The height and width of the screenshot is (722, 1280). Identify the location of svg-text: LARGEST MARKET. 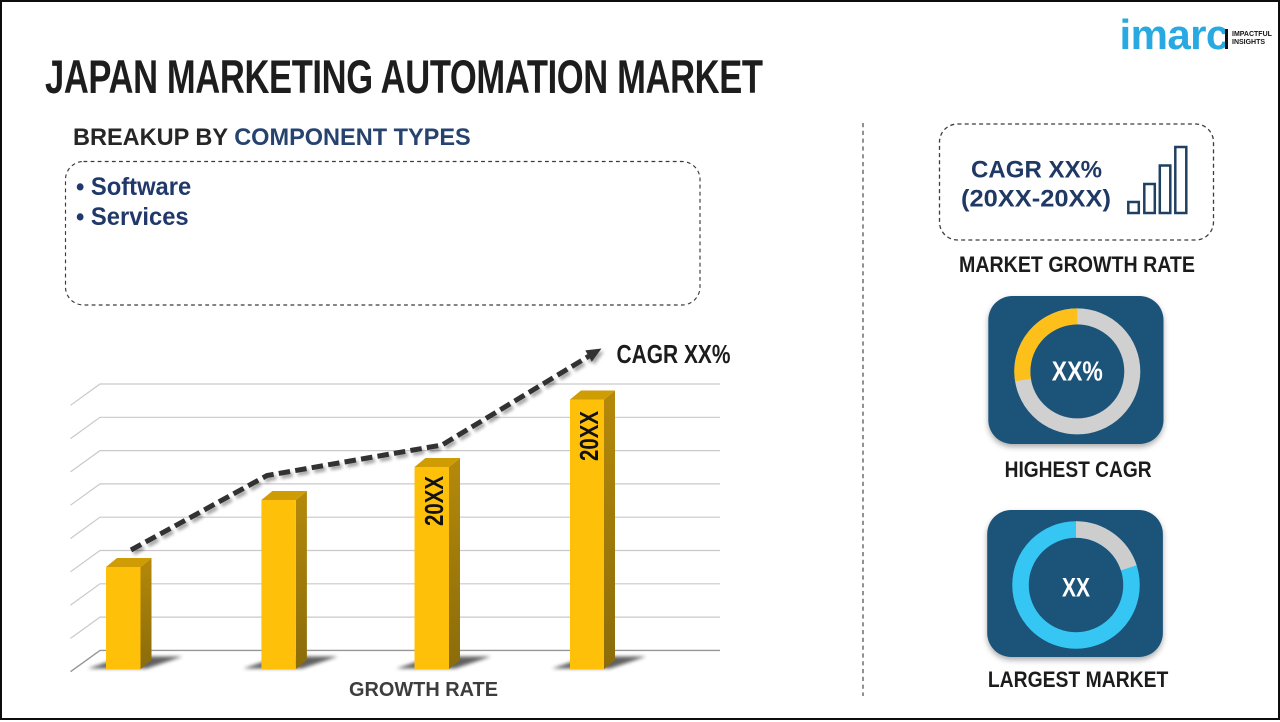
(1078, 679).